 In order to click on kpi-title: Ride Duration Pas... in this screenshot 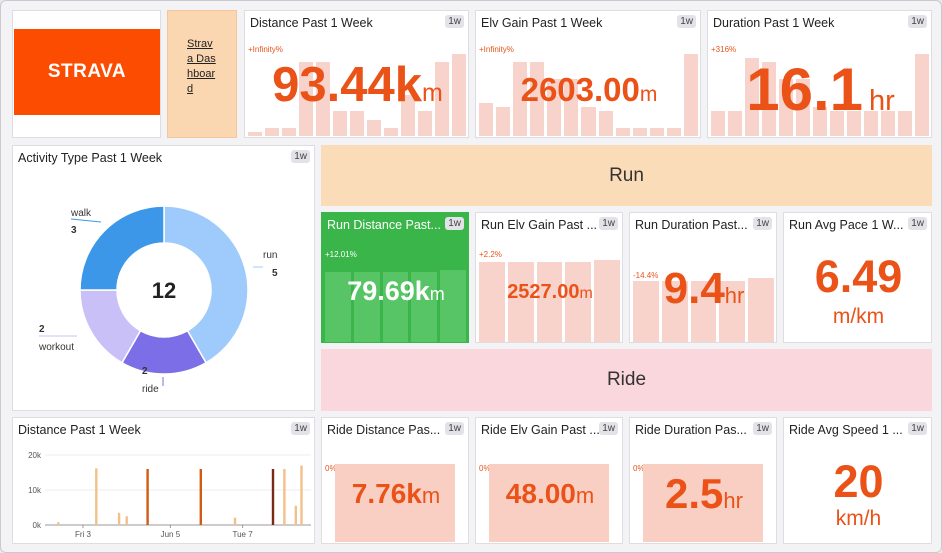, I will do `click(691, 430)`.